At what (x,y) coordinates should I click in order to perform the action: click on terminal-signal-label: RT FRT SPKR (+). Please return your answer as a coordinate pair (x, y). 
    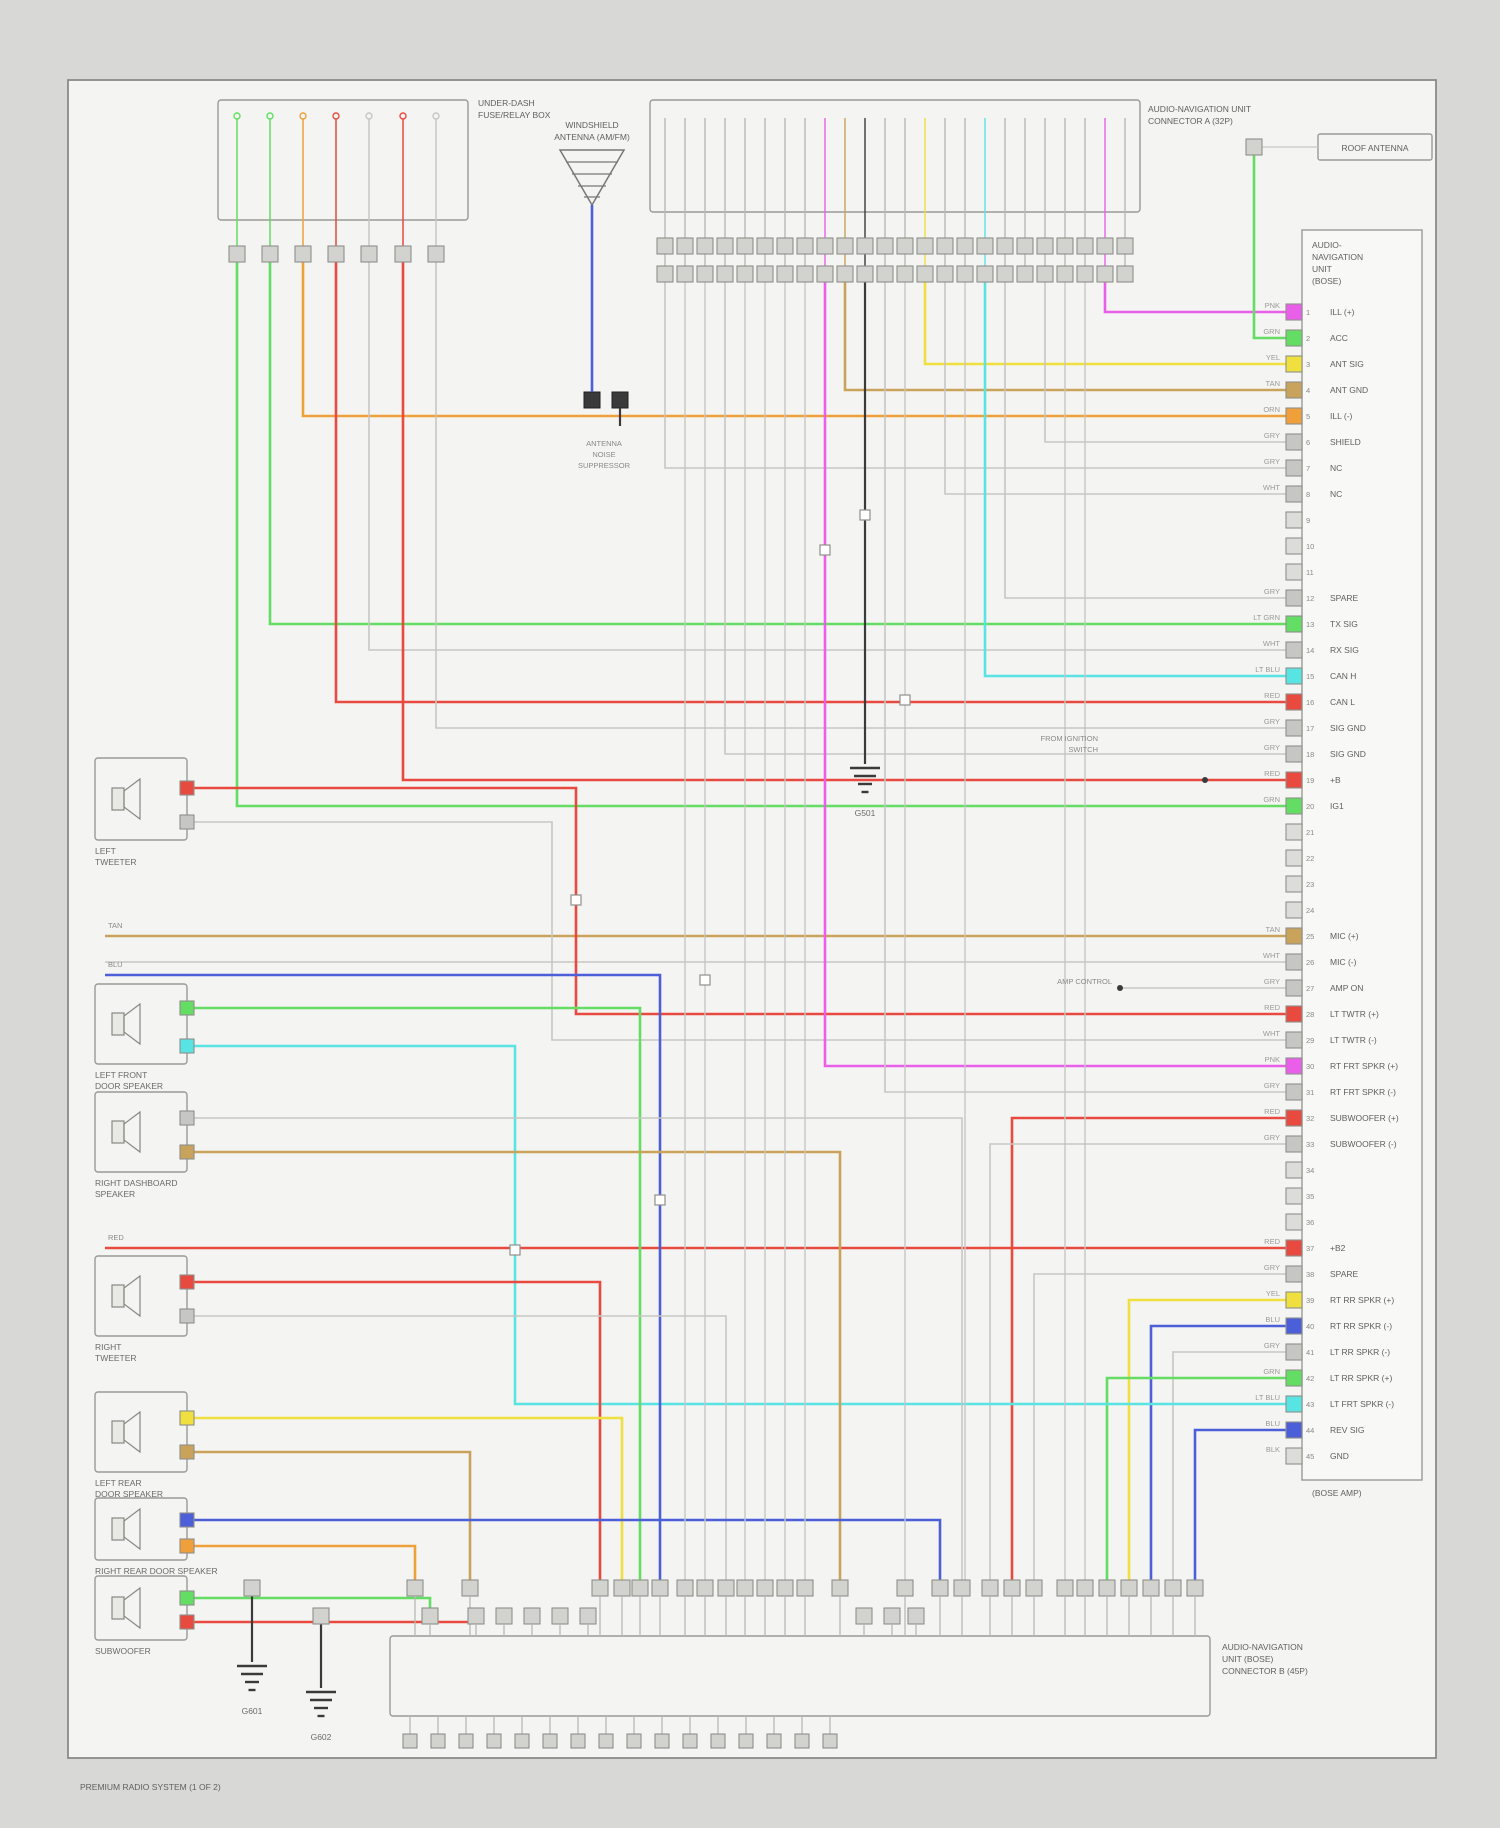
    Looking at the image, I should click on (1364, 1066).